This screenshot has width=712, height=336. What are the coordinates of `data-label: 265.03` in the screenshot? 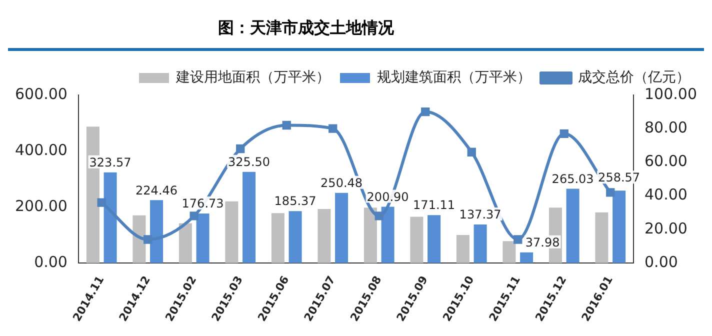 It's located at (573, 179).